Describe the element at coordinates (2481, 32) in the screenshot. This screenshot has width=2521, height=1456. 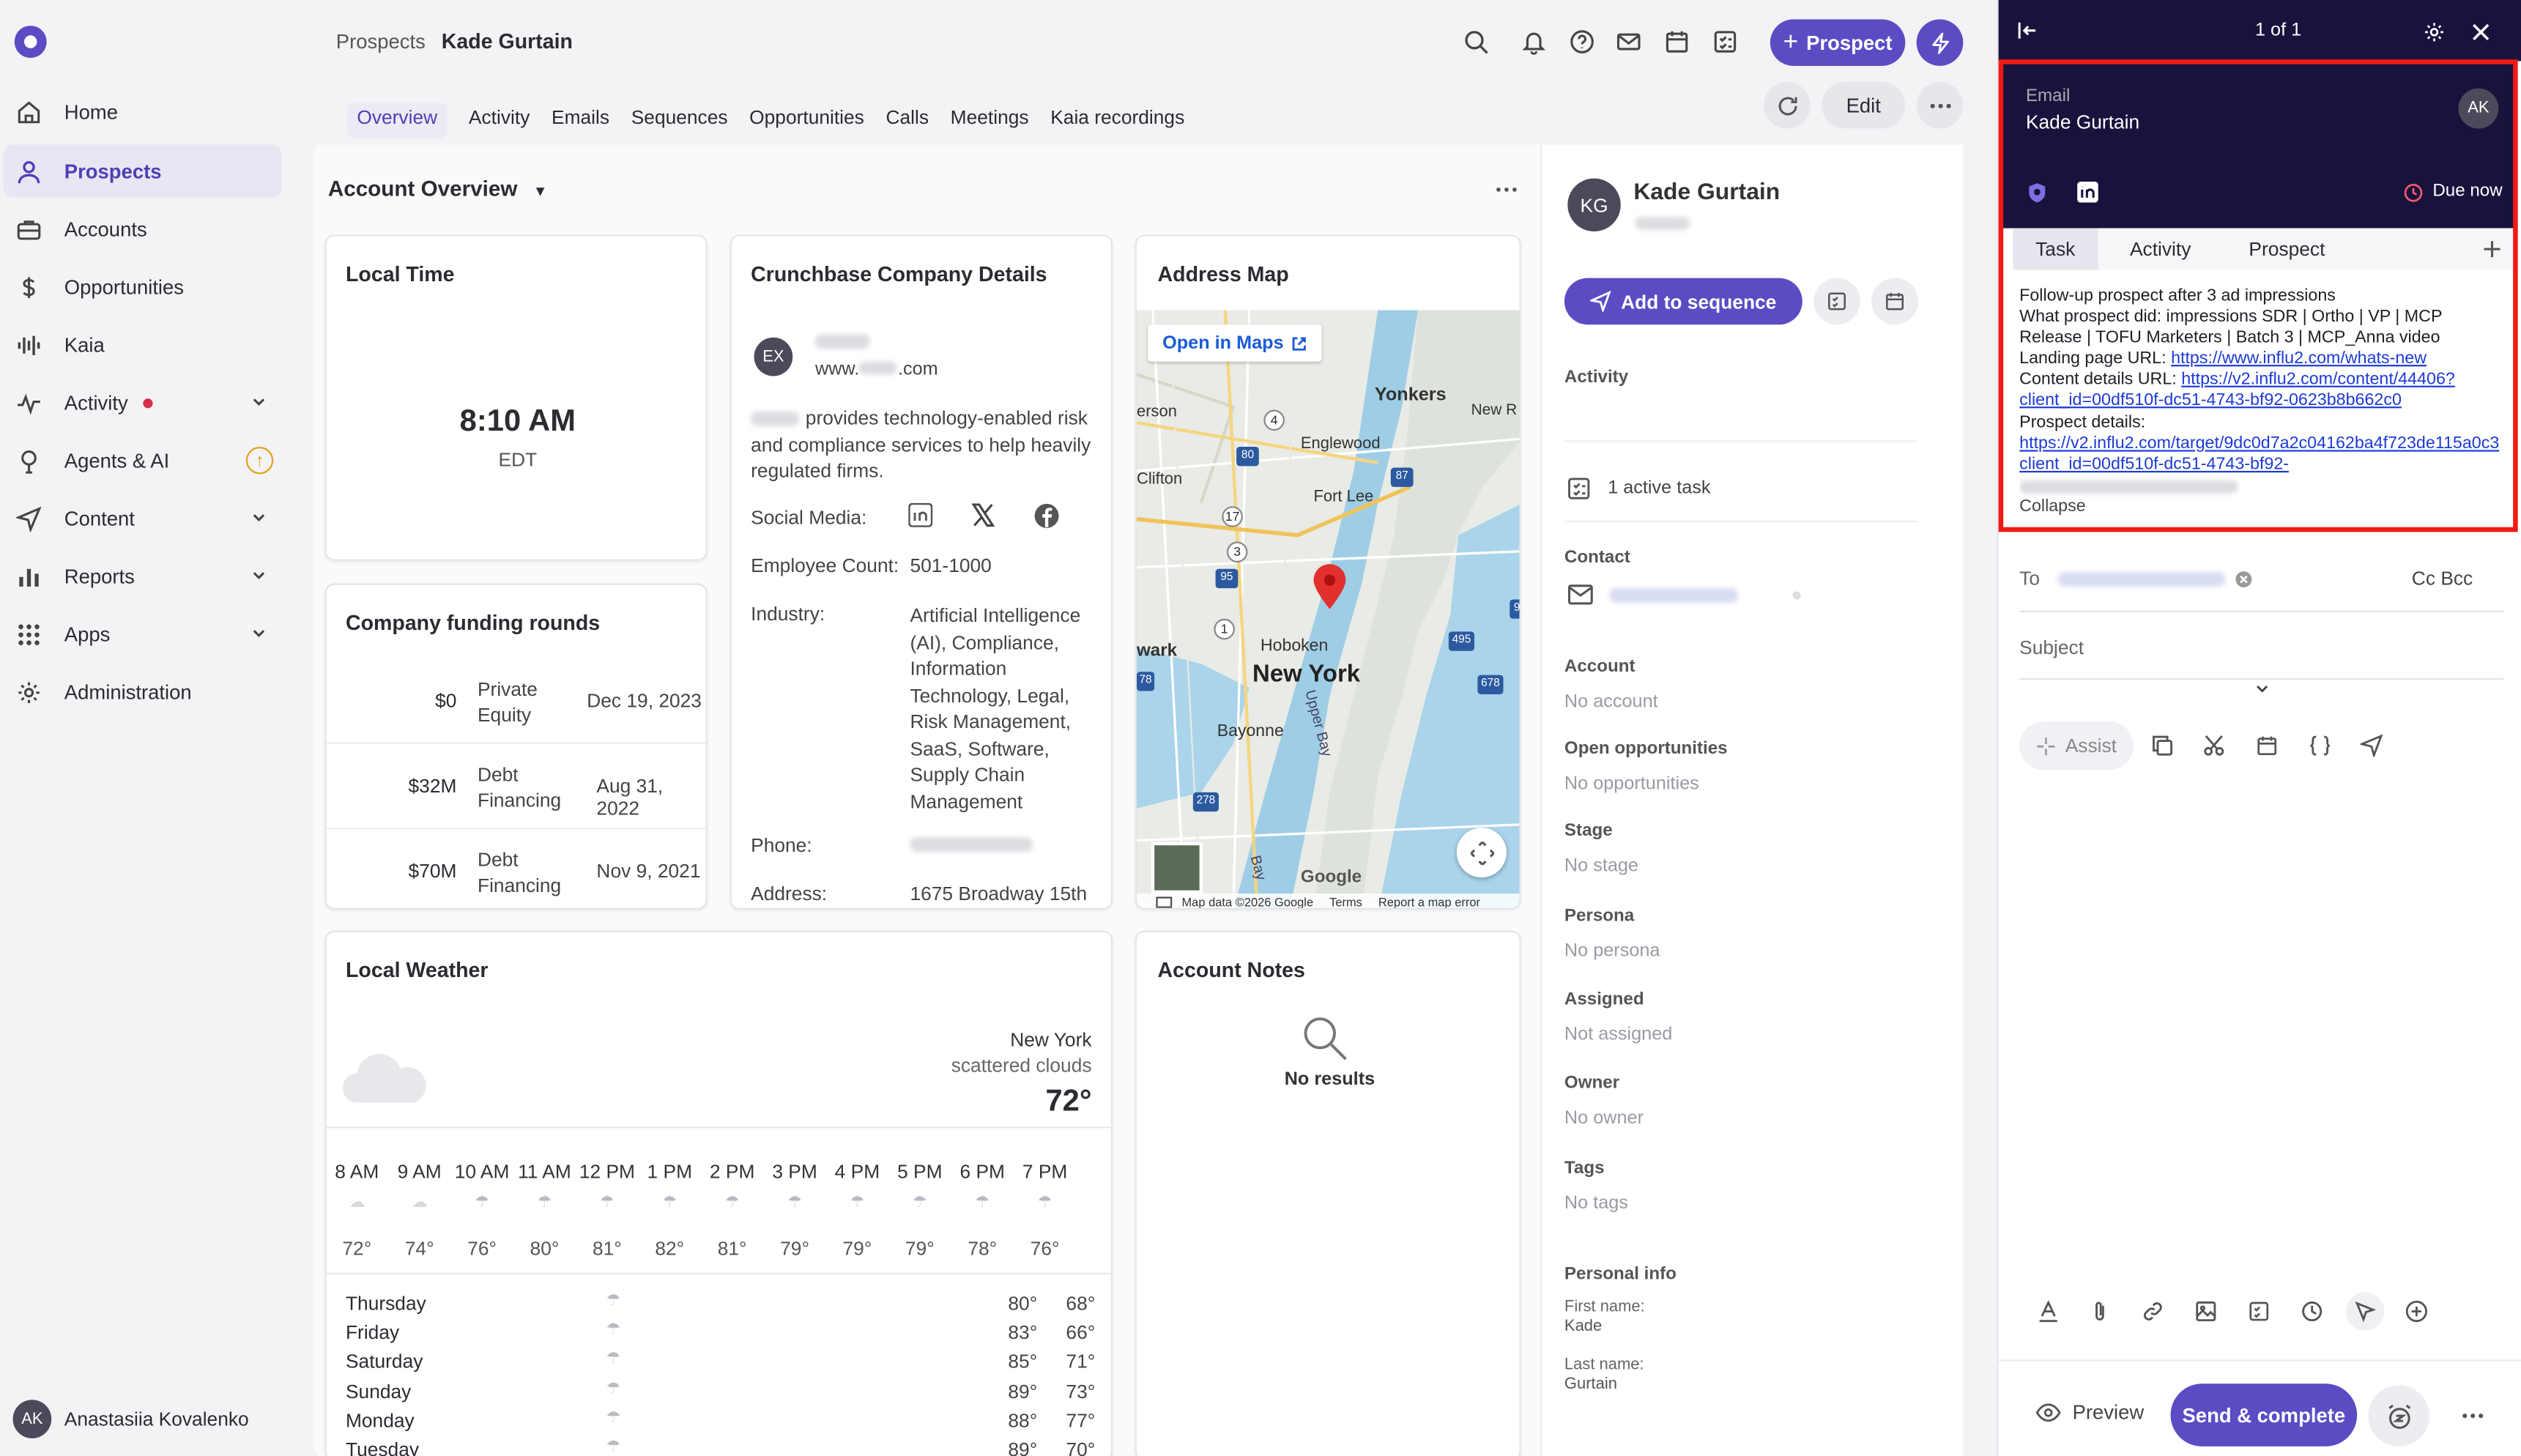
I see `close-icon` at that location.